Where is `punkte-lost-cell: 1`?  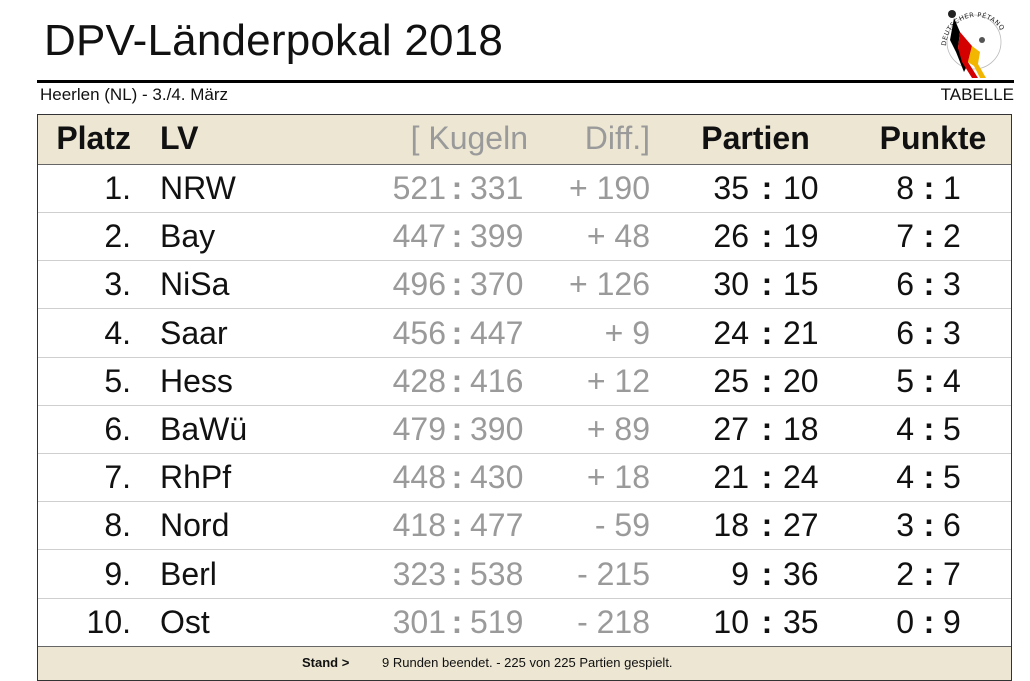 punkte-lost-cell: 1 is located at coordinates (952, 188).